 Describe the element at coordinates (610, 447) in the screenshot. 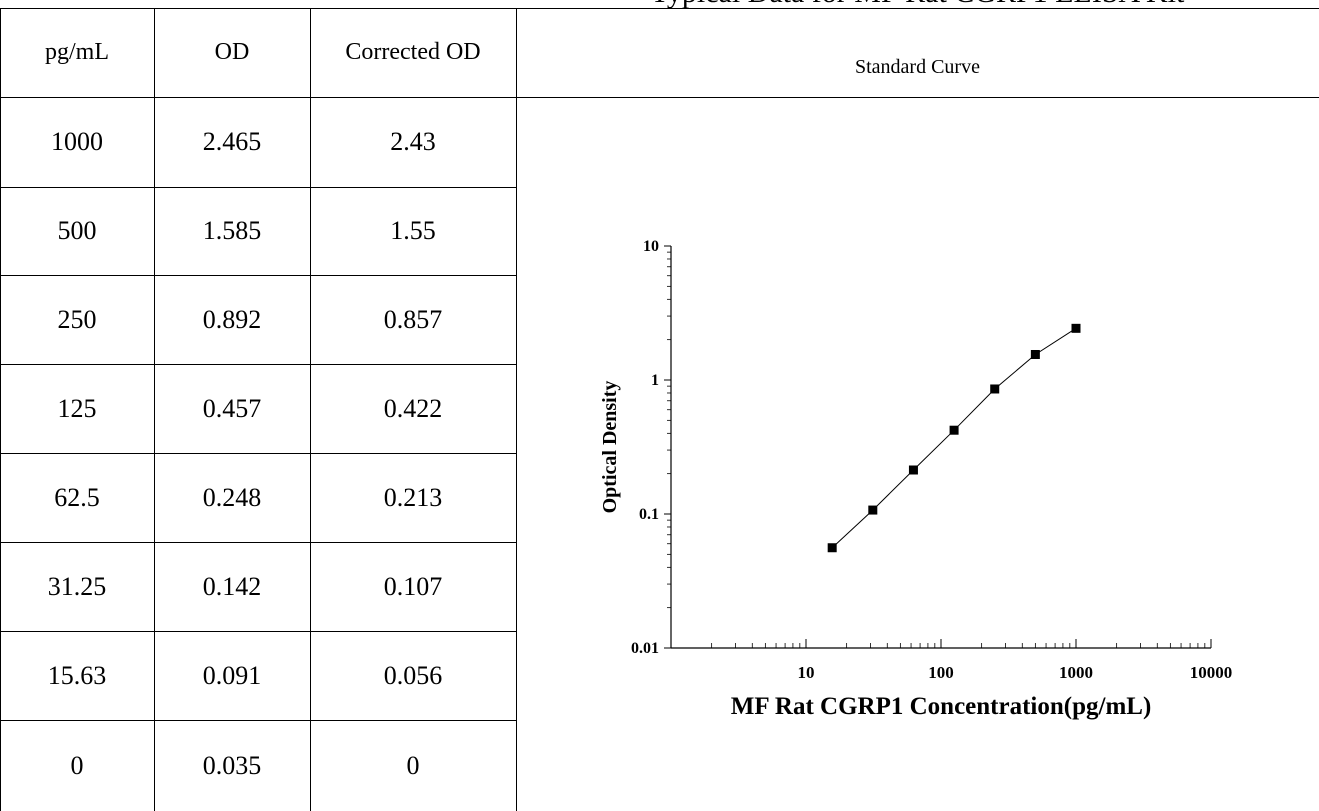

I see `y-axis-label: Optical Density` at that location.